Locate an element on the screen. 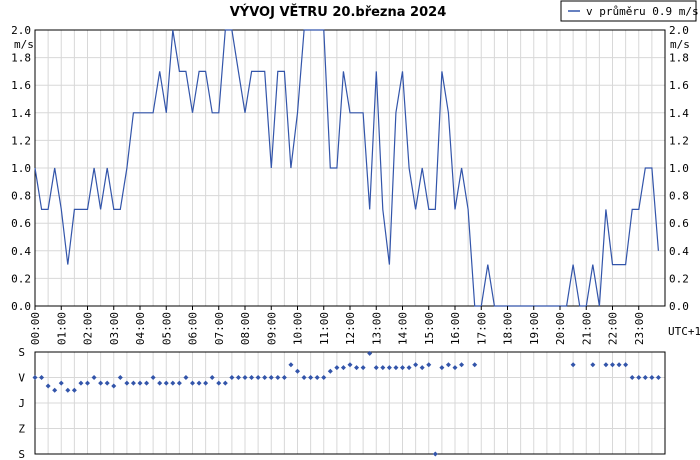  y-tick-label-right: 1.0 is located at coordinates (679, 168).